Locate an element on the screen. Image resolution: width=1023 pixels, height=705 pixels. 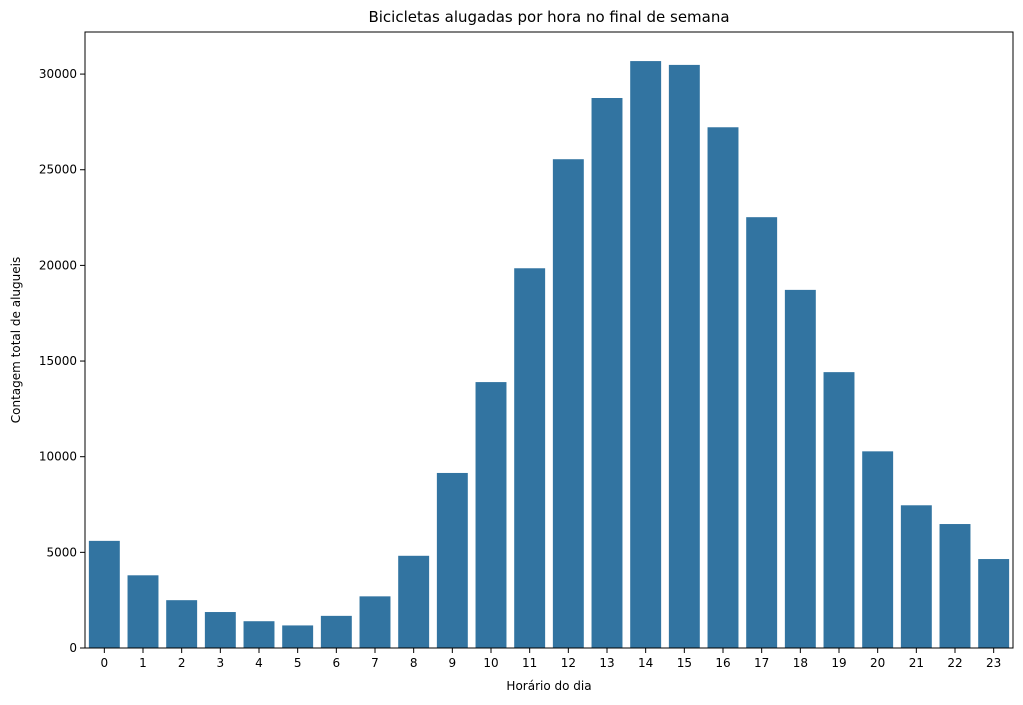
y-axis: 0 5000 10000 15000 20000 25000 30000 is located at coordinates (62, 361).